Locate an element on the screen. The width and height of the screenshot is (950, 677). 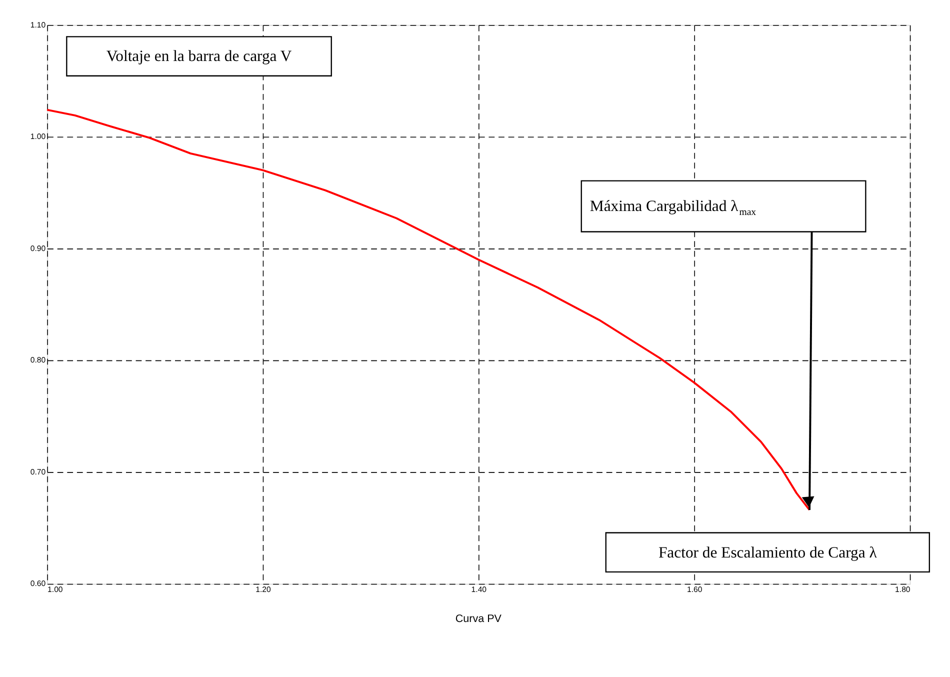
x-tick-label: 1.00 is located at coordinates (56, 589).